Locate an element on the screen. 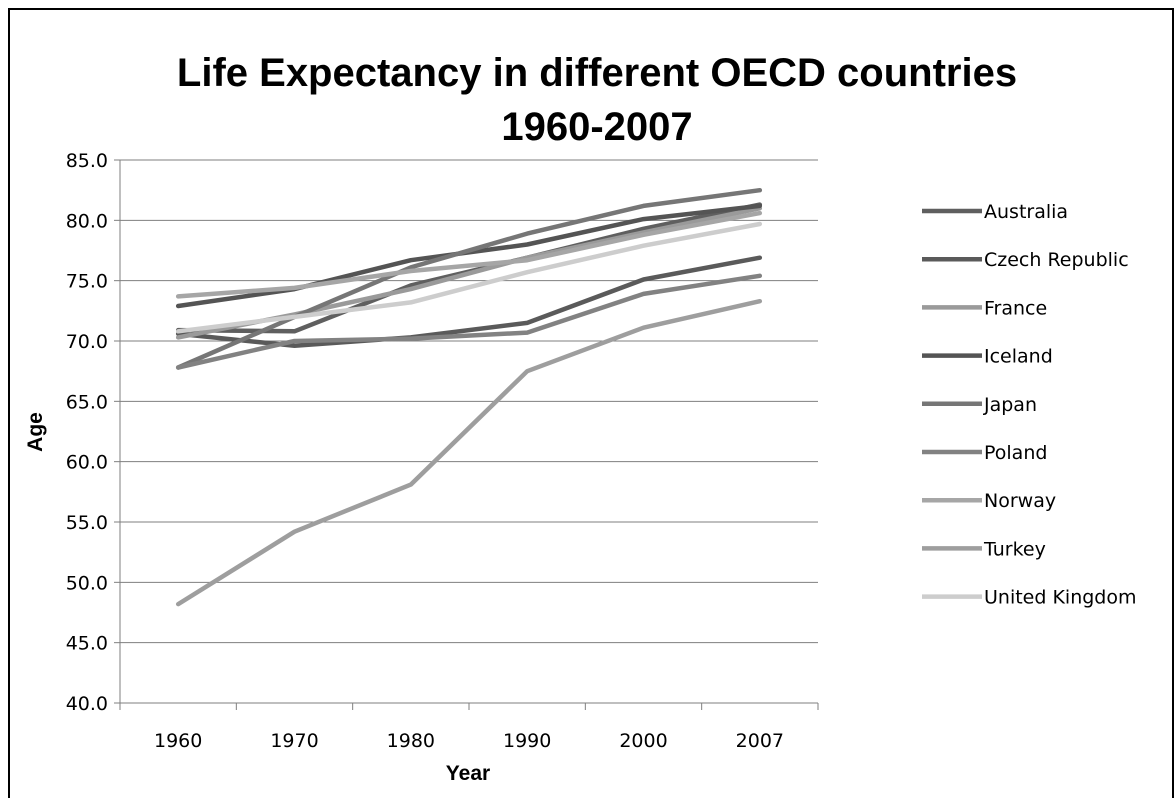 The image size is (1174, 798). y-tick-label: 85.0 is located at coordinates (87, 161).